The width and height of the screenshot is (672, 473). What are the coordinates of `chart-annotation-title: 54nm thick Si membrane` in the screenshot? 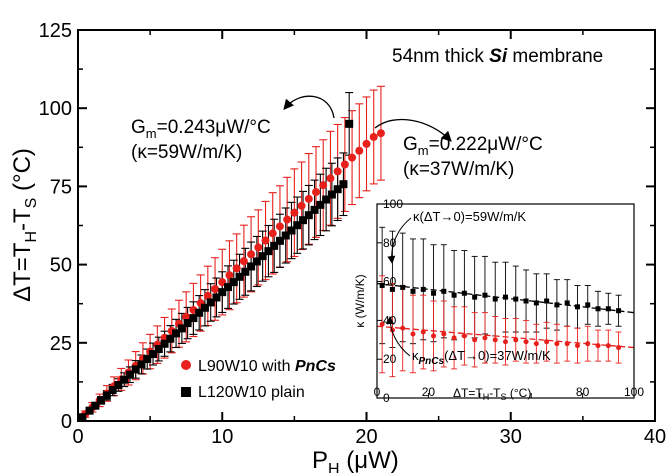 It's located at (497, 56).